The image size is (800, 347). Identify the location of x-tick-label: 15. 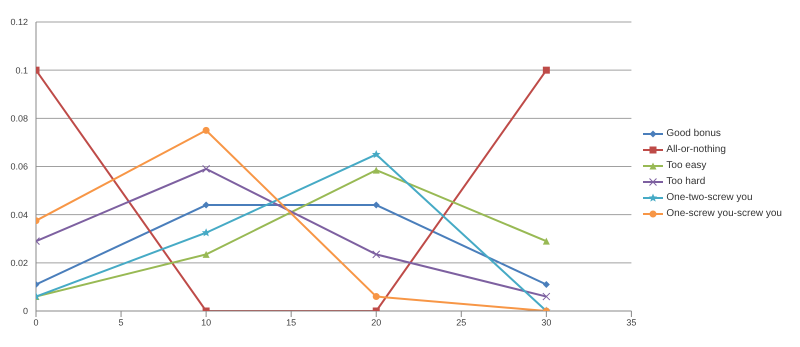
(291, 322).